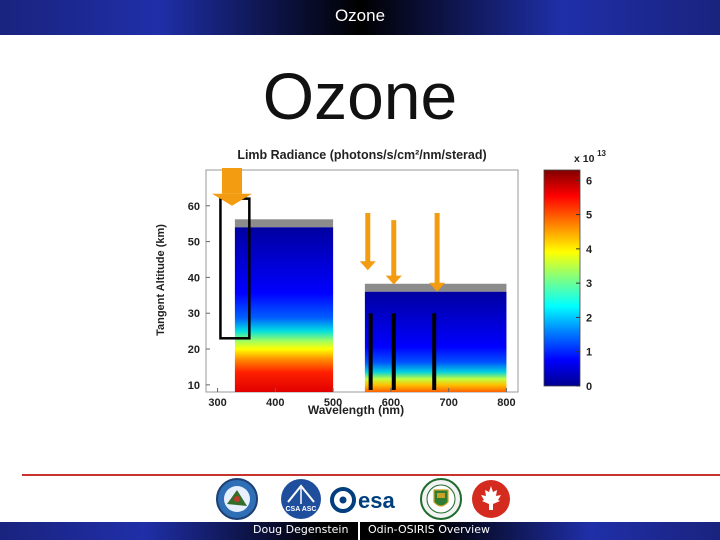 This screenshot has width=720, height=540. I want to click on header-title: Ozone, so click(360, 15).